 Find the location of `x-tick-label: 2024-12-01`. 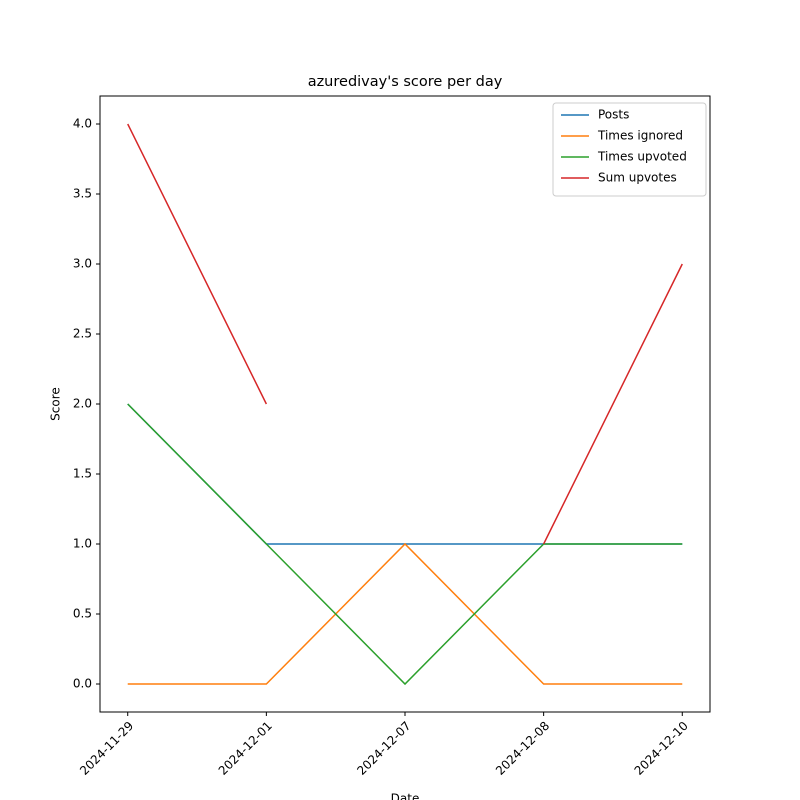

x-tick-label: 2024-12-01 is located at coordinates (245, 748).